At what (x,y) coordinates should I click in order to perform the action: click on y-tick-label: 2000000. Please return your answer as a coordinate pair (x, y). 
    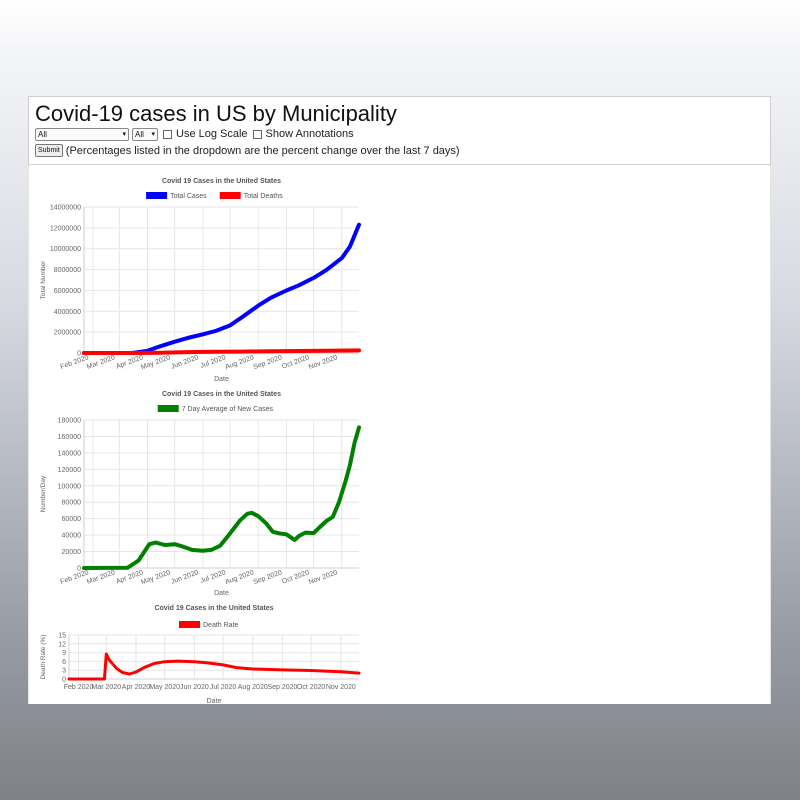
    Looking at the image, I should click on (67, 333).